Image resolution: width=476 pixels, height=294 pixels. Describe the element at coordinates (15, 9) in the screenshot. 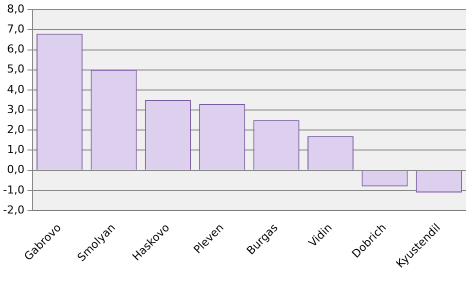

I see `y-tick-label: 8,0` at that location.